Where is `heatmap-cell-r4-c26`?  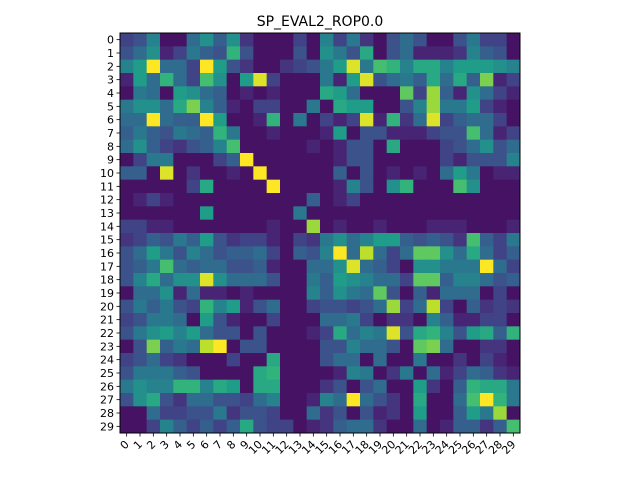 heatmap-cell-r4-c26 is located at coordinates (473, 93).